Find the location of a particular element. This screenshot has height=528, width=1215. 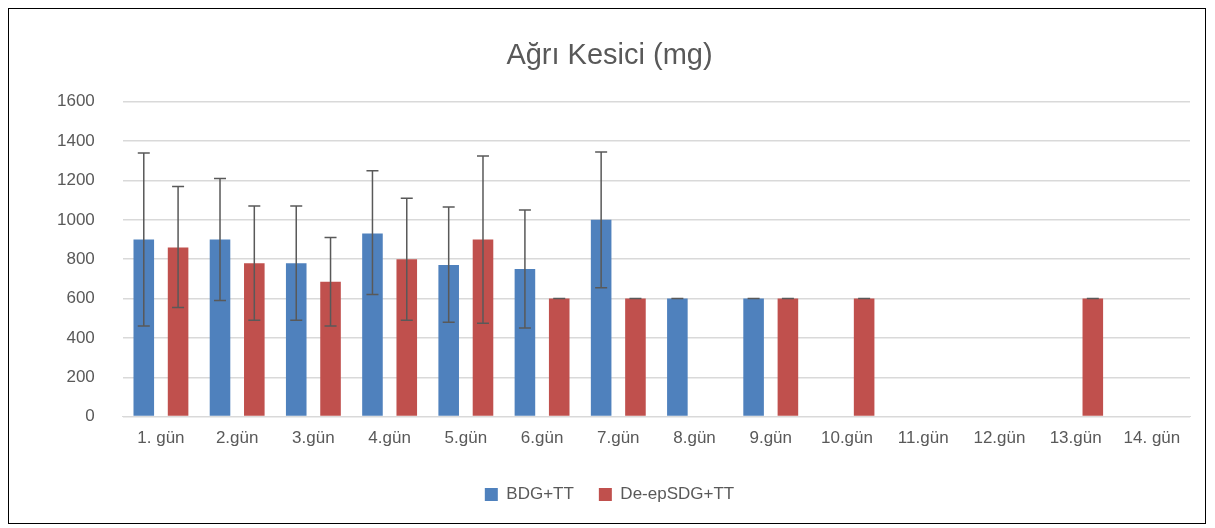

y-tick-label: 800 is located at coordinates (80, 258).